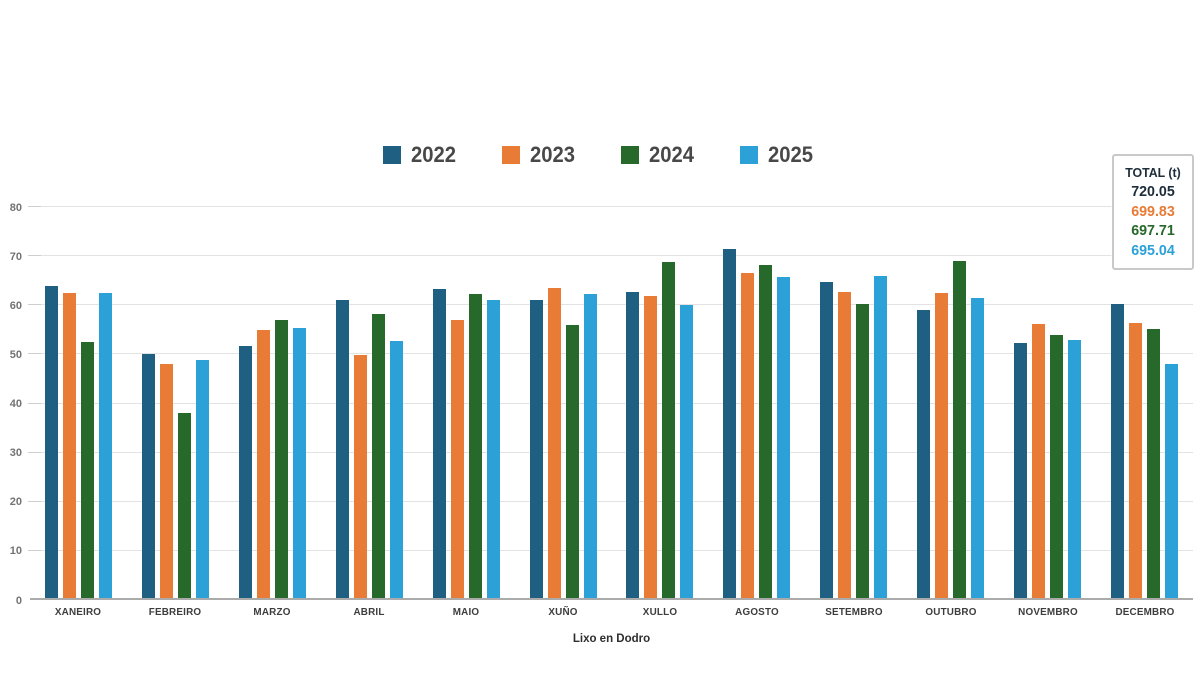  Describe the element at coordinates (263, 464) in the screenshot. I see `bar-2023-marzo` at that location.